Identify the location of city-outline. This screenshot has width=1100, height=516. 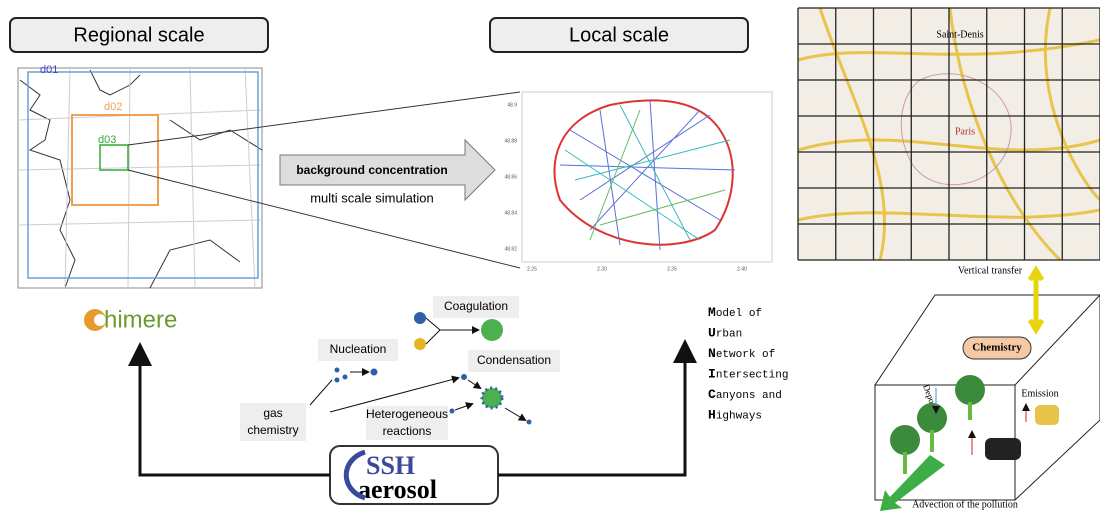
(956, 129).